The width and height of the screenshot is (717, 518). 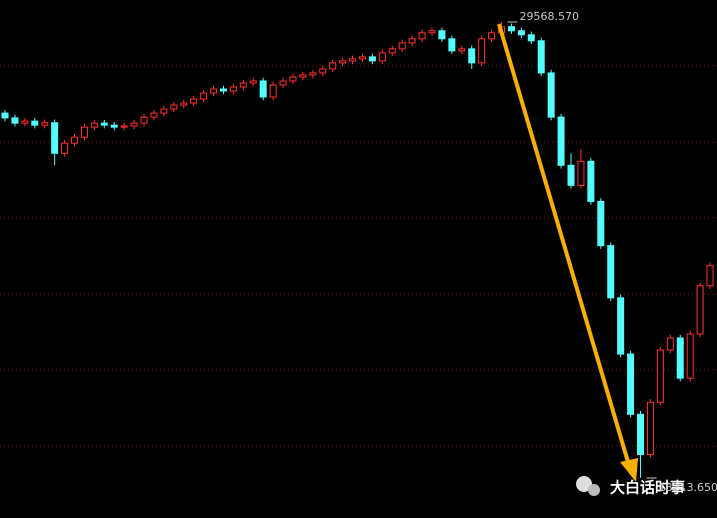 I want to click on annotation-label: 18213.650, so click(x=688, y=487).